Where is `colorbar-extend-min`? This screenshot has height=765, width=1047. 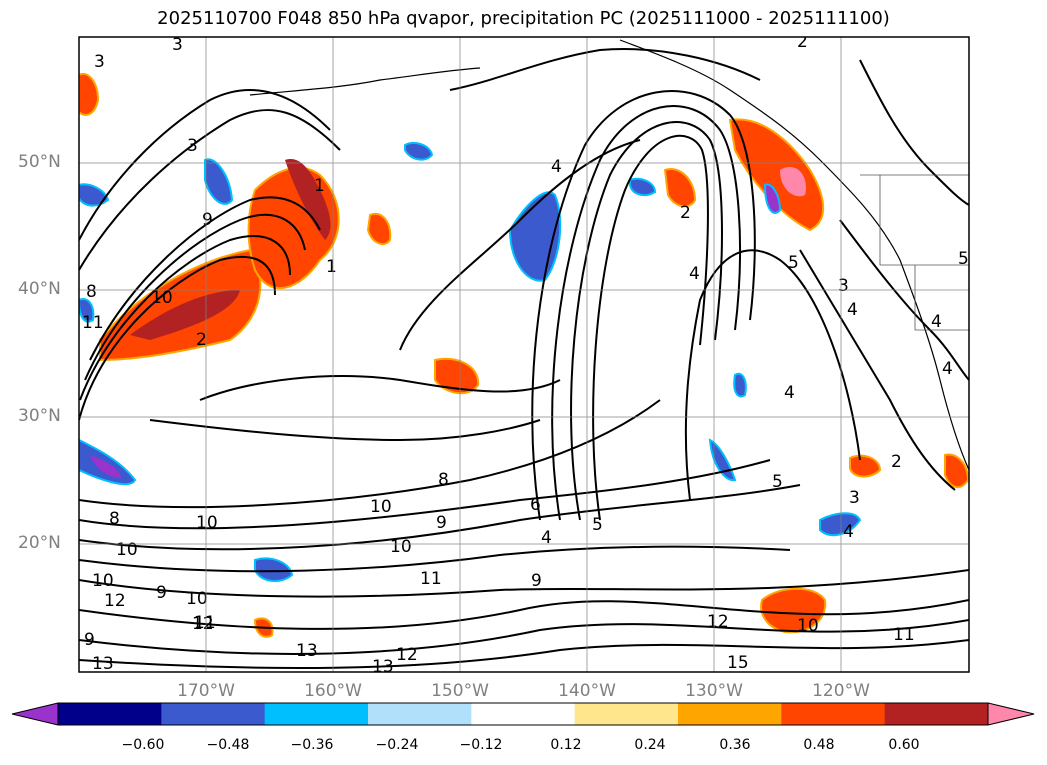 colorbar-extend-min is located at coordinates (35, 714).